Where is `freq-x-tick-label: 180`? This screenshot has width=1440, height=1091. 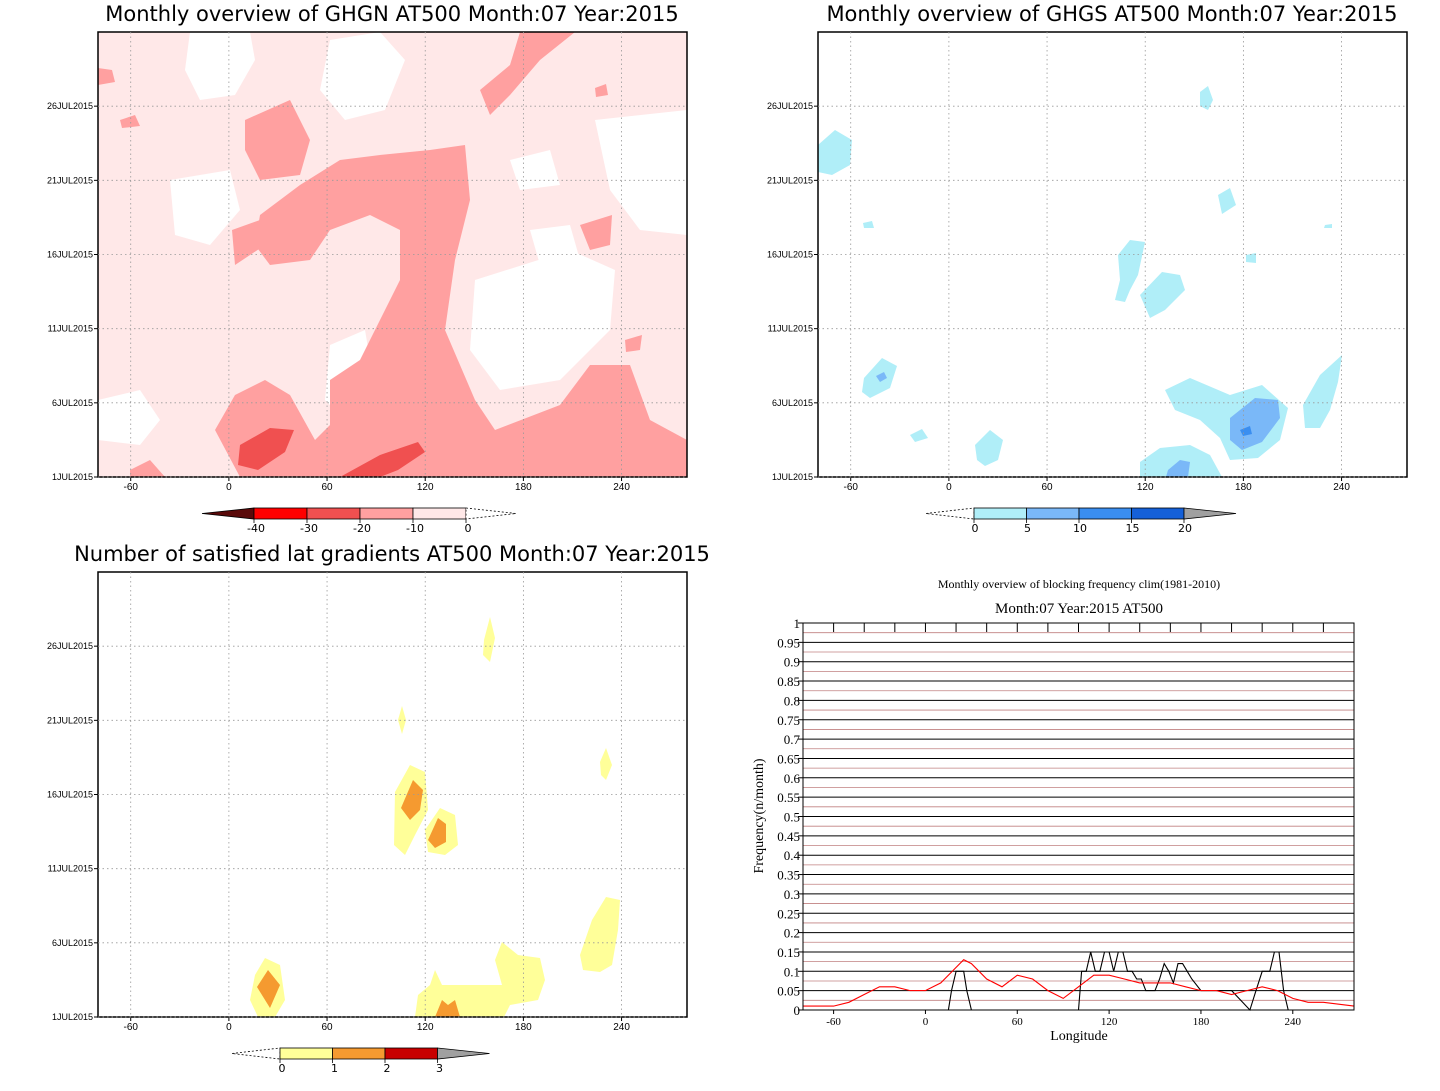 freq-x-tick-label: 180 is located at coordinates (1201, 1022).